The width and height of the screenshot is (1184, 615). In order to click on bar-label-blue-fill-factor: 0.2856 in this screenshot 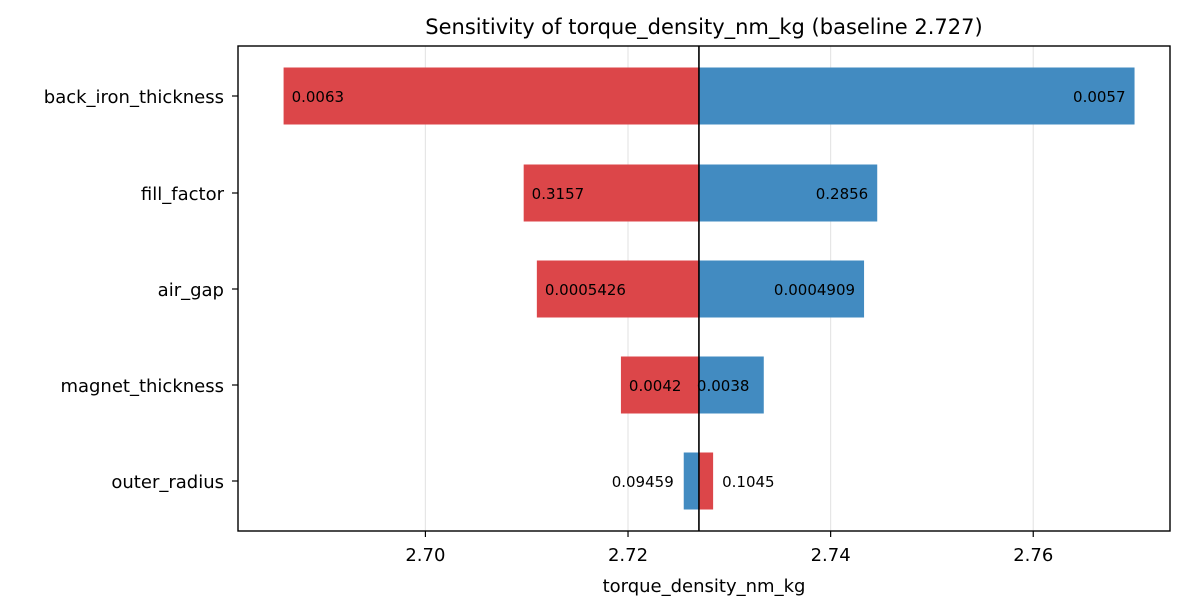, I will do `click(842, 194)`.